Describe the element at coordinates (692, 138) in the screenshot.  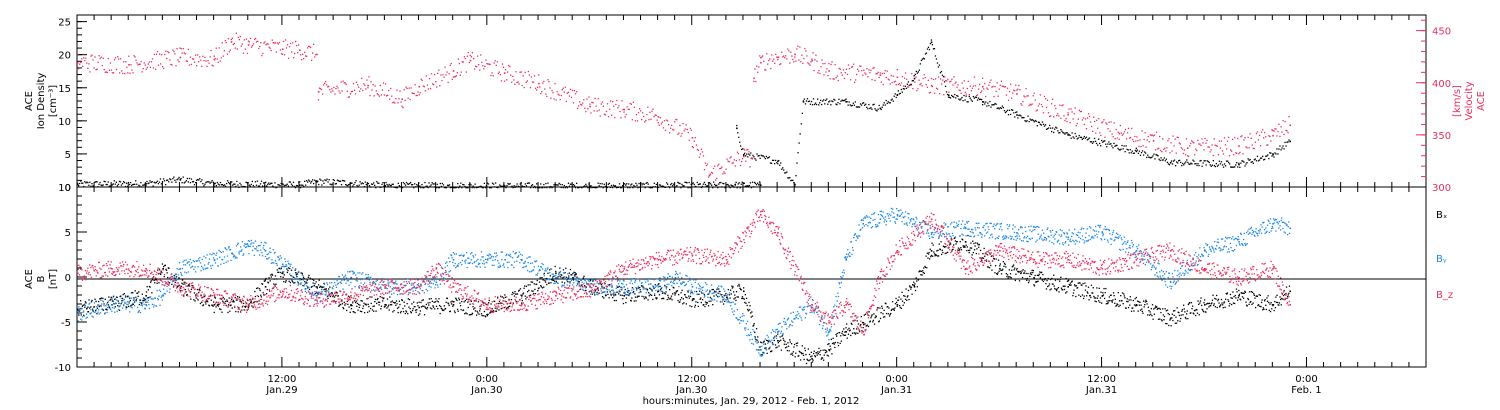
I see `velocity-point-key` at that location.